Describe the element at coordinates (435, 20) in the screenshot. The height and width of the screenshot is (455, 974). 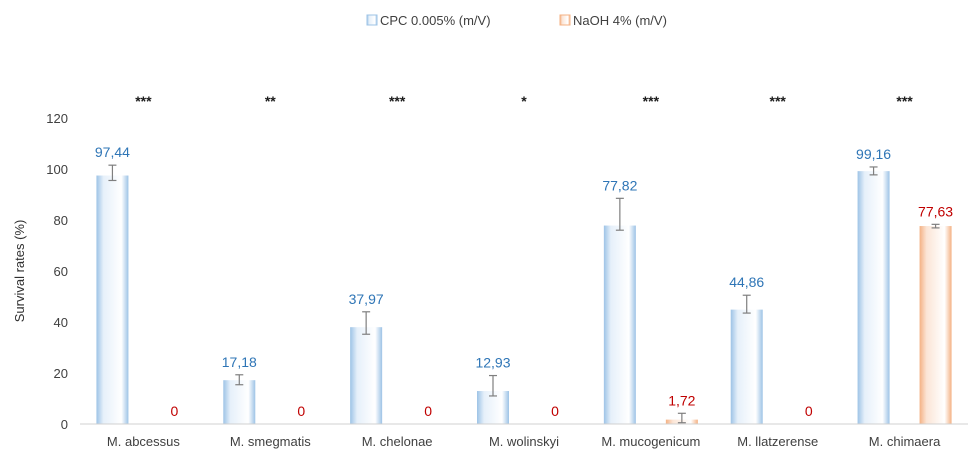
I see `legend-label: CPC 0.005% (m/V)` at that location.